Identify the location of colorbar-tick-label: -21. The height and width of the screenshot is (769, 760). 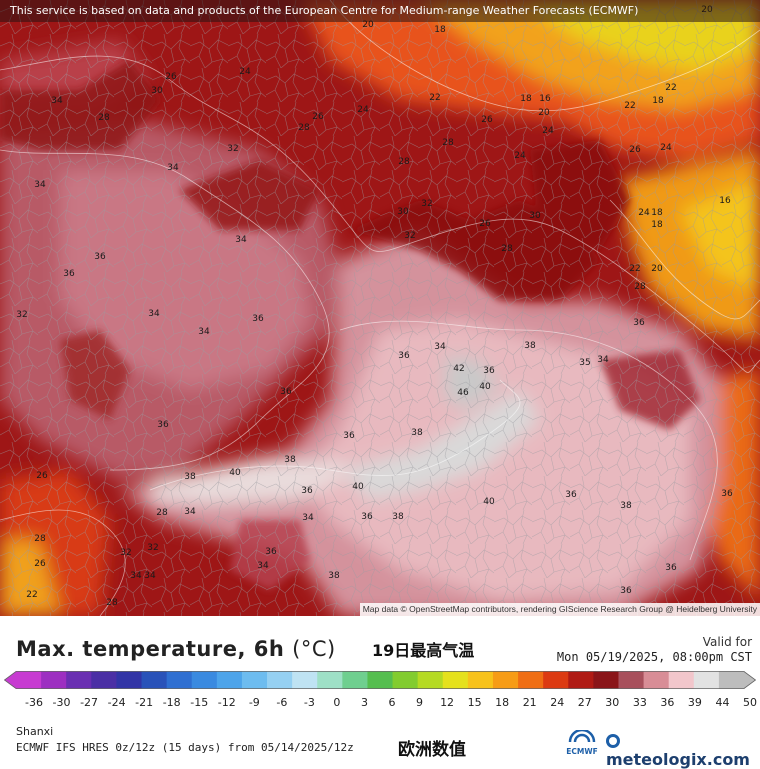
(144, 702).